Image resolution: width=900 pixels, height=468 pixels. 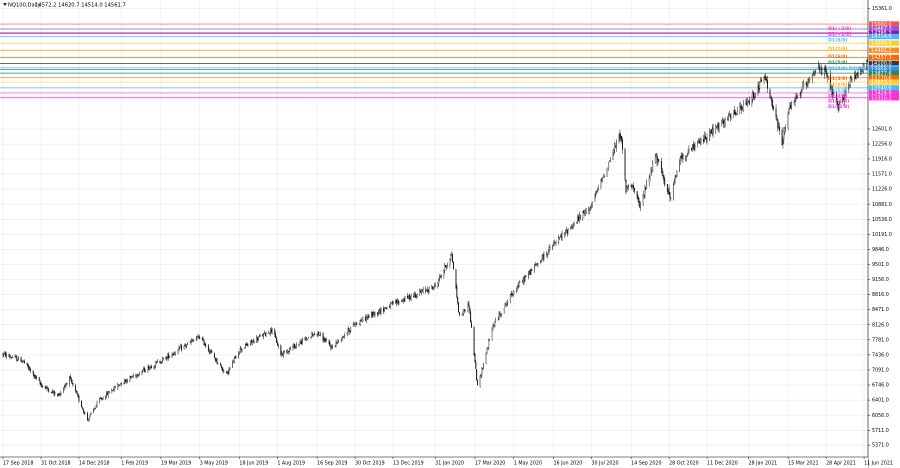 What do you see at coordinates (56, 464) in the screenshot?
I see `time-tick-label: 31 Oct 2018` at bounding box center [56, 464].